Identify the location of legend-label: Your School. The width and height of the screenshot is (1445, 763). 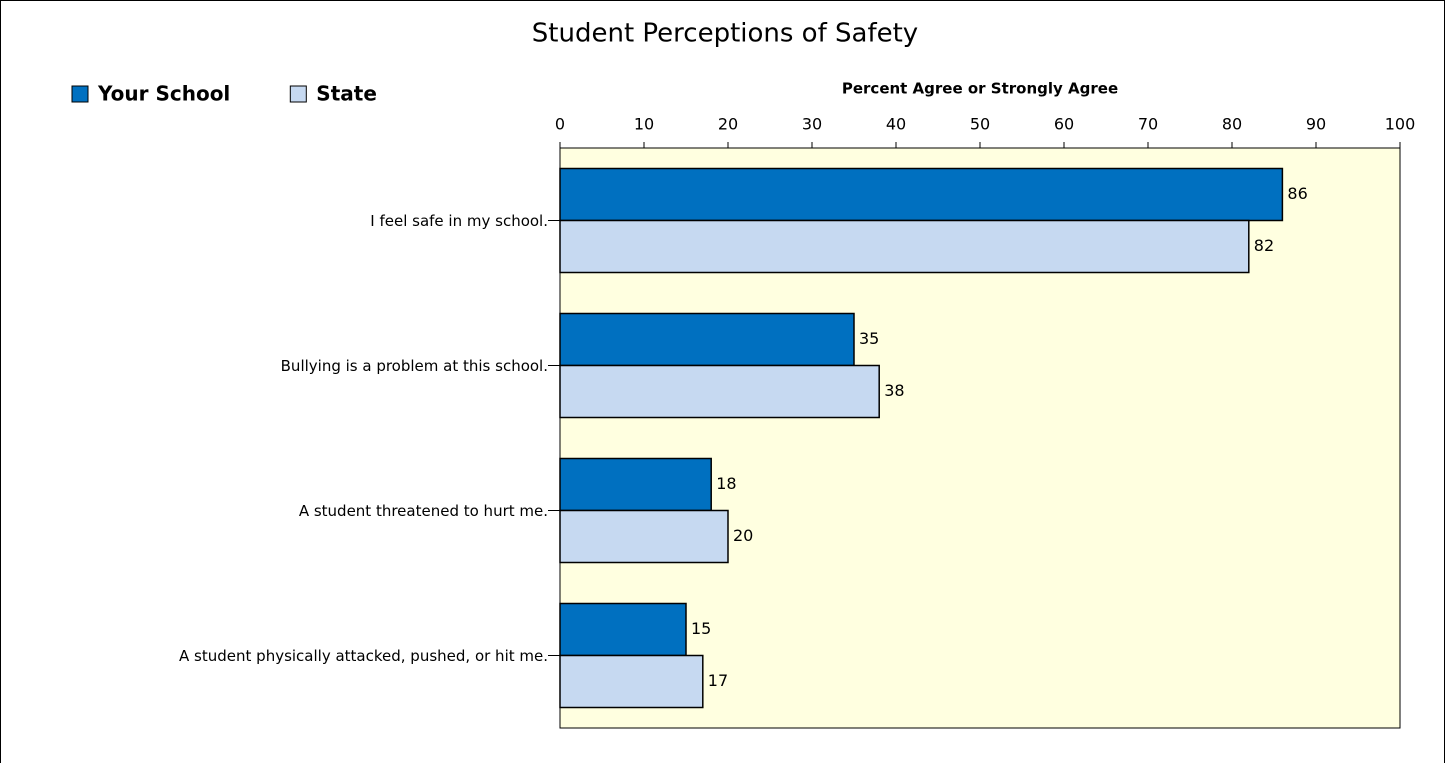
(163, 94).